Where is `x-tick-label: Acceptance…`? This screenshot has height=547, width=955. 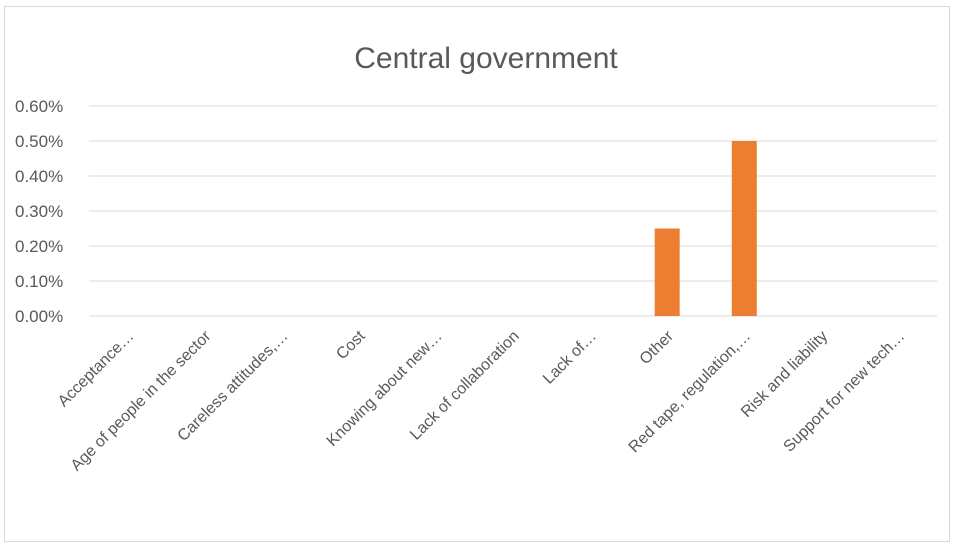
x-tick-label: Acceptance… is located at coordinates (96, 369).